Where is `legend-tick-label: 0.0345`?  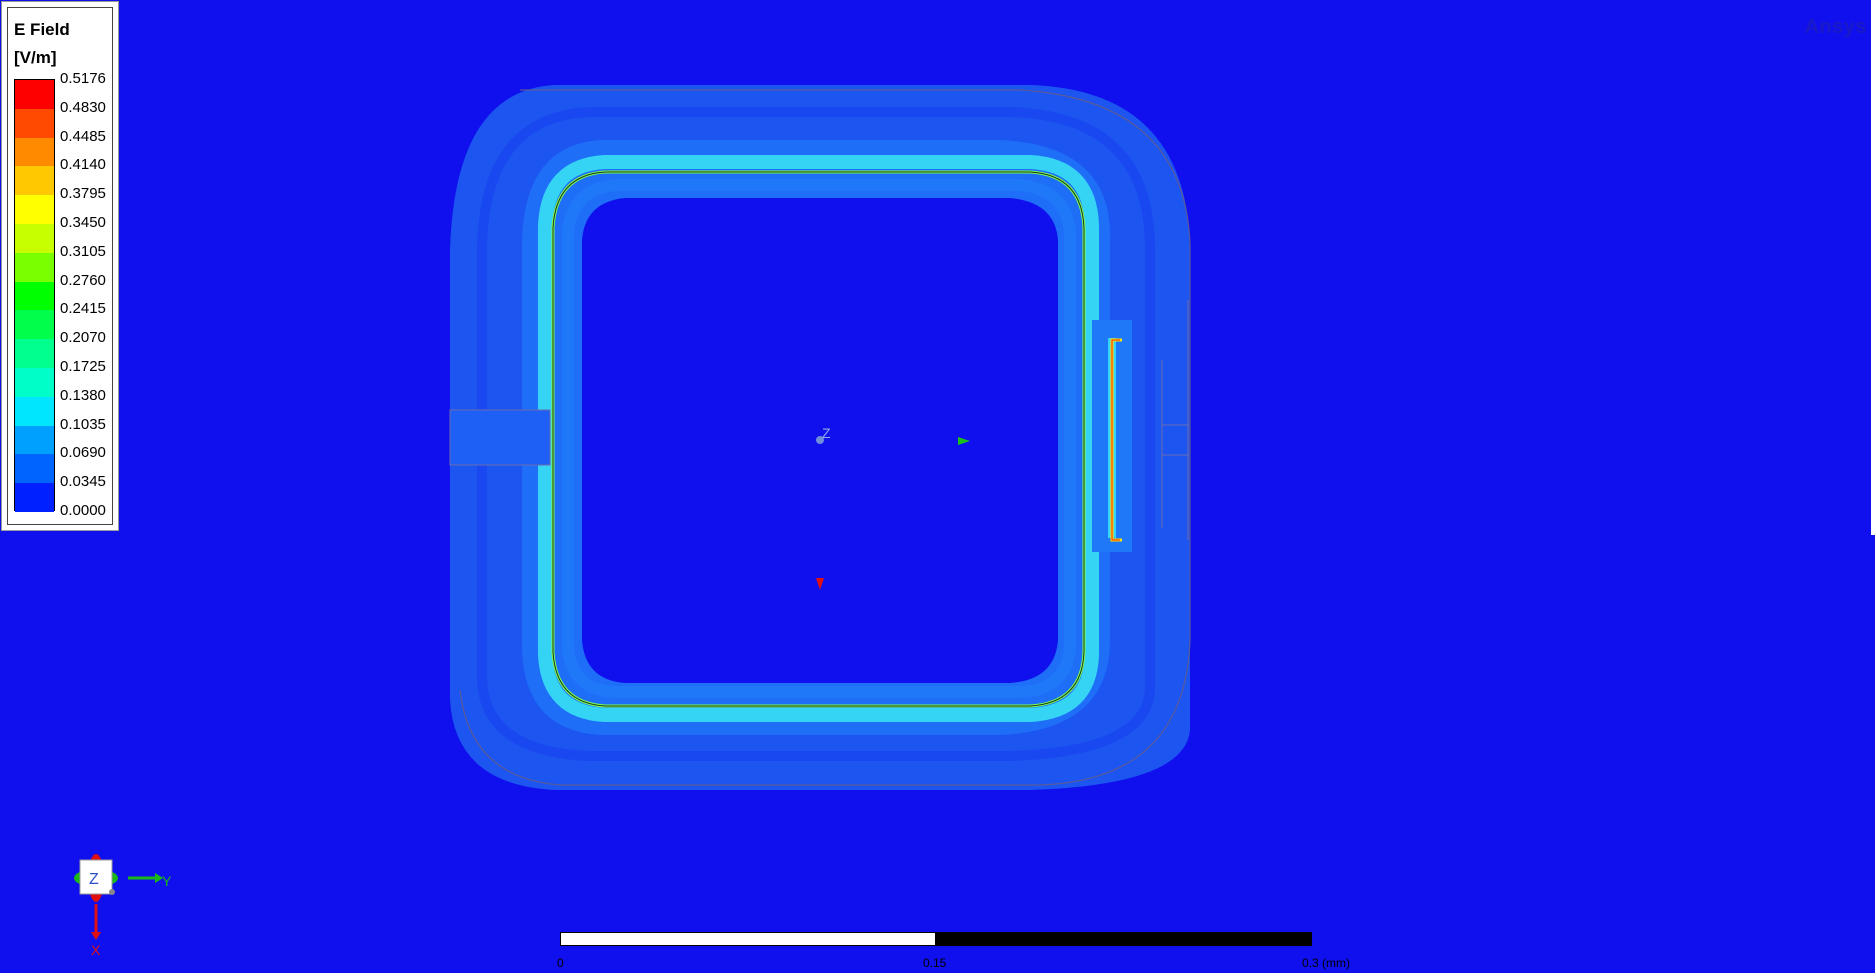
legend-tick-label: 0.0345 is located at coordinates (83, 482).